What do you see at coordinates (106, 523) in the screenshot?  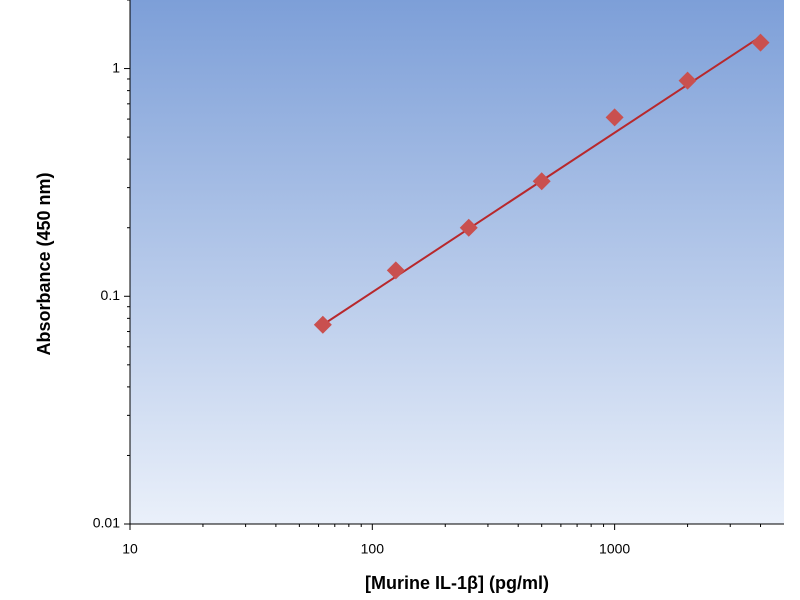 I see `y-tick-label: 0.01` at bounding box center [106, 523].